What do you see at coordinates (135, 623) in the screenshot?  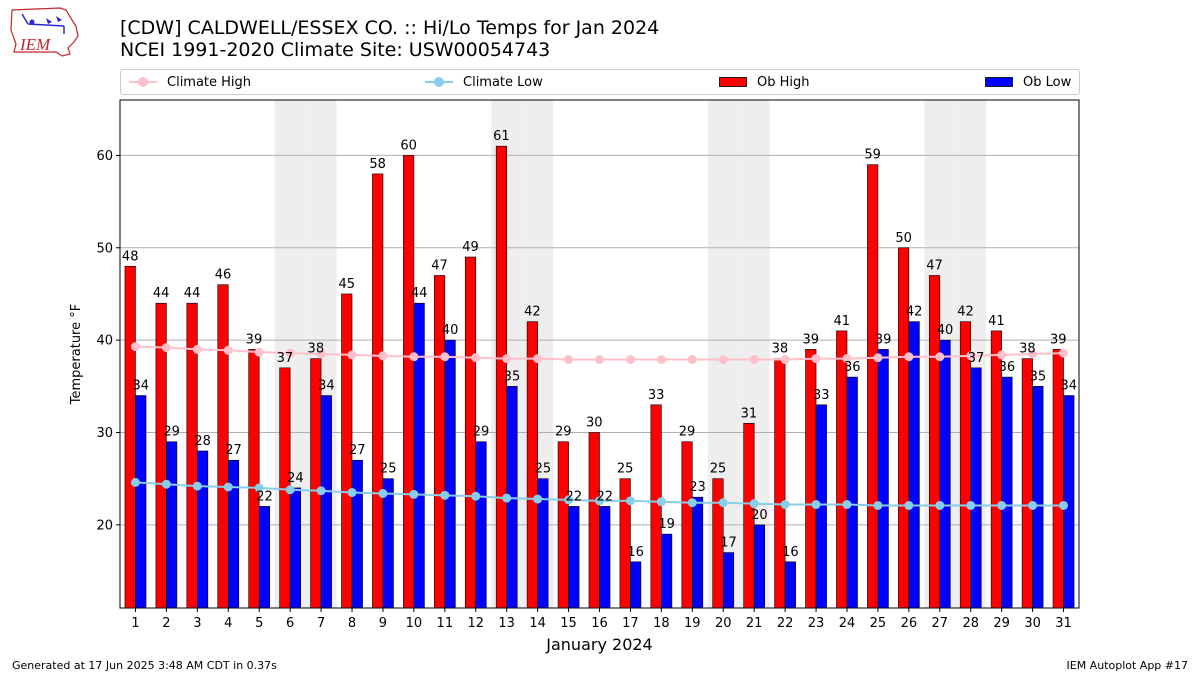 I see `x-tick-label-1: 1` at bounding box center [135, 623].